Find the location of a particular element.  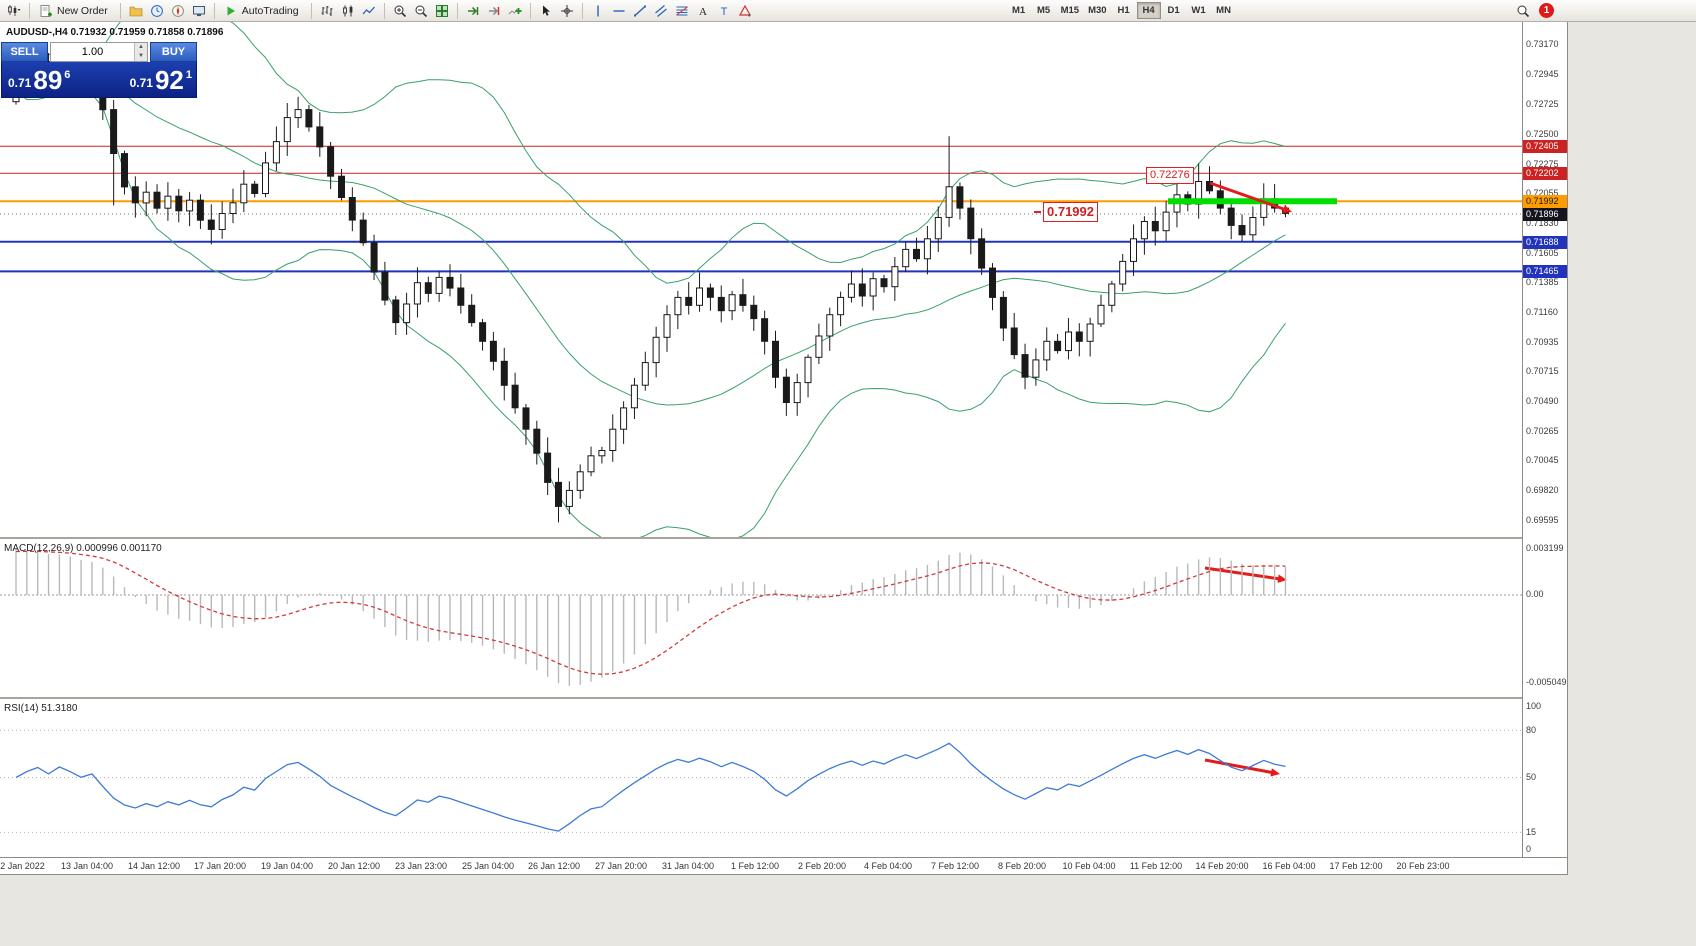

new-chart-icon is located at coordinates (14, 10).